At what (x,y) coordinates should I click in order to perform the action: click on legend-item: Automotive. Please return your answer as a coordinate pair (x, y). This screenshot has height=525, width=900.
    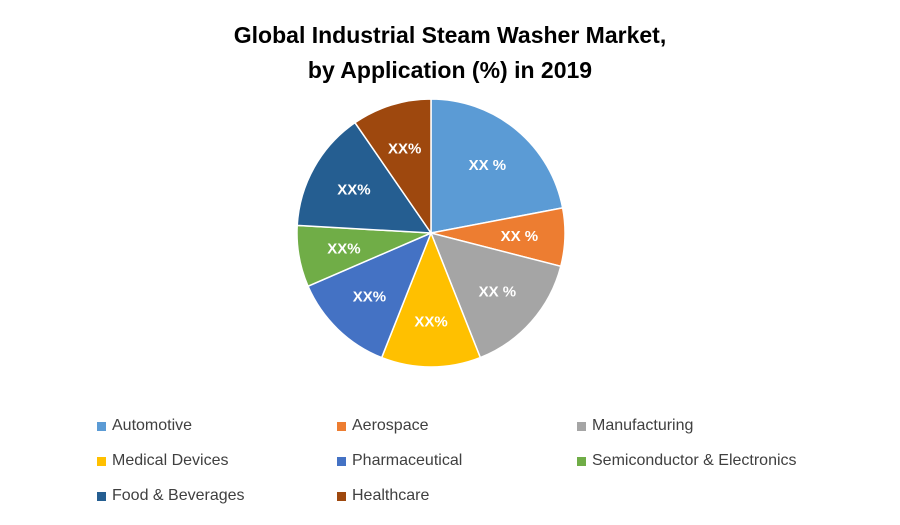
    Looking at the image, I should click on (144, 426).